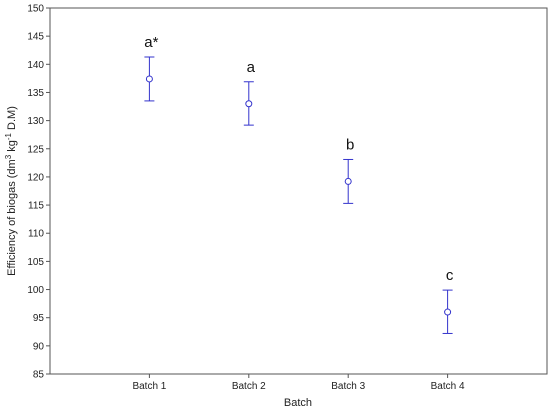  What do you see at coordinates (35, 177) in the screenshot?
I see `y-tick-label: 120` at bounding box center [35, 177].